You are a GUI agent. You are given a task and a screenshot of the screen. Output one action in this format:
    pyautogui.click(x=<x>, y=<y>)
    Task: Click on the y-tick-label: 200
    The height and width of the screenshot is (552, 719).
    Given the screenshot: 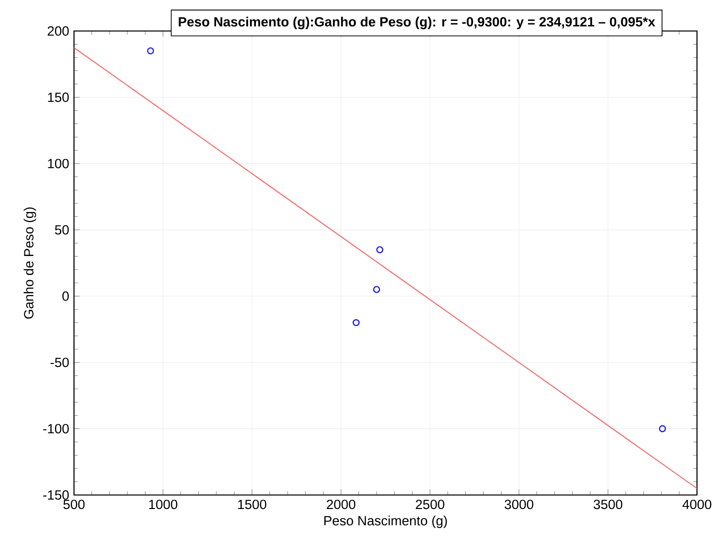 What is the action you would take?
    pyautogui.click(x=58, y=31)
    